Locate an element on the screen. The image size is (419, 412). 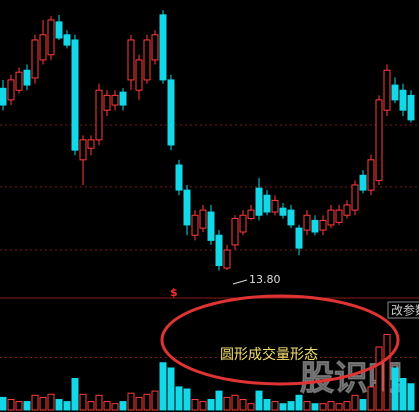
highlight-ellipse is located at coordinates (280, 340).